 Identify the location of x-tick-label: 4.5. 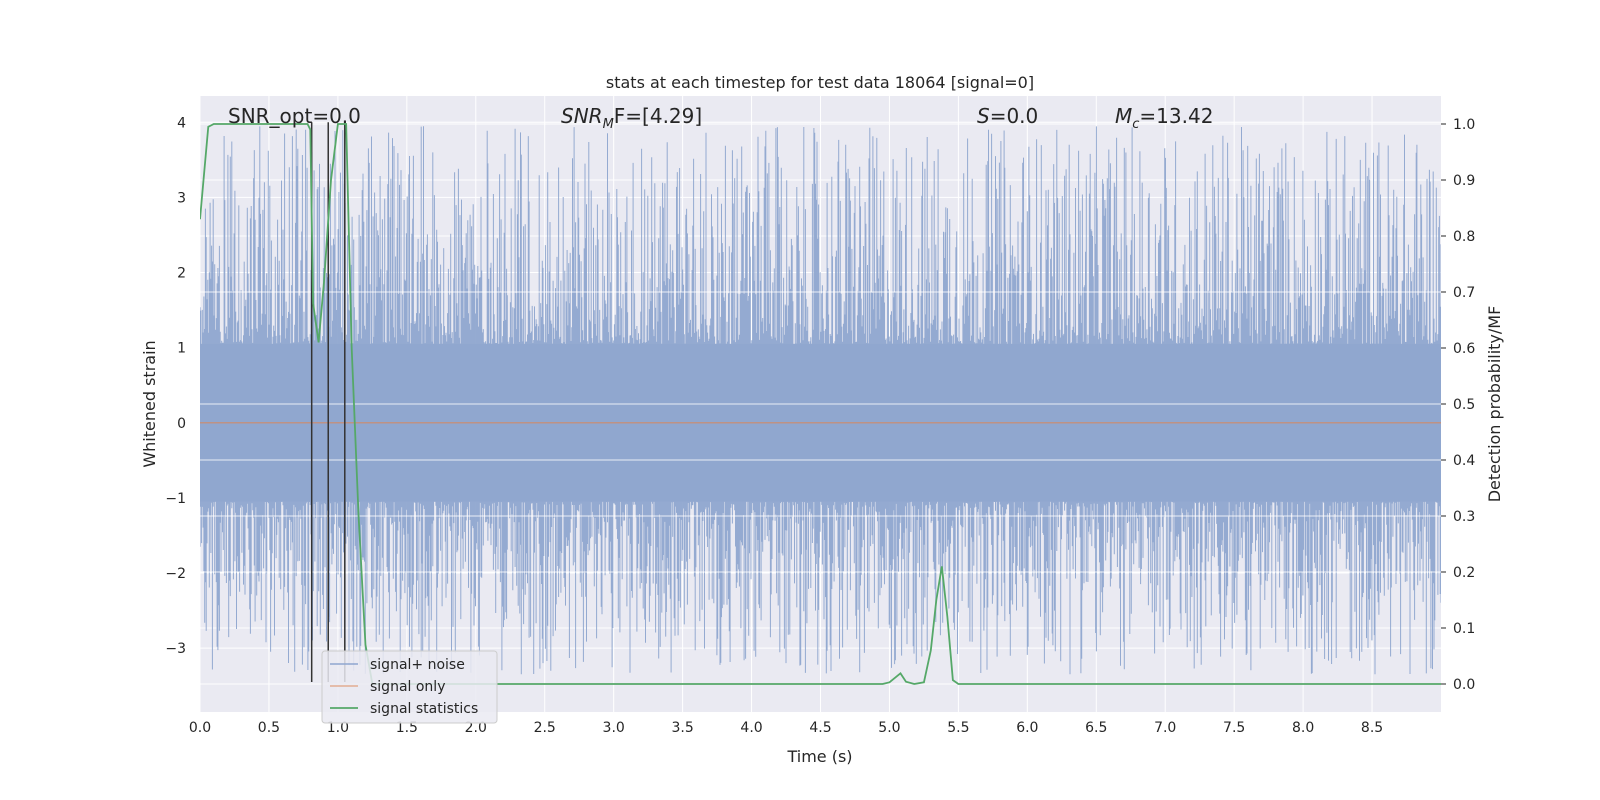
(820, 728).